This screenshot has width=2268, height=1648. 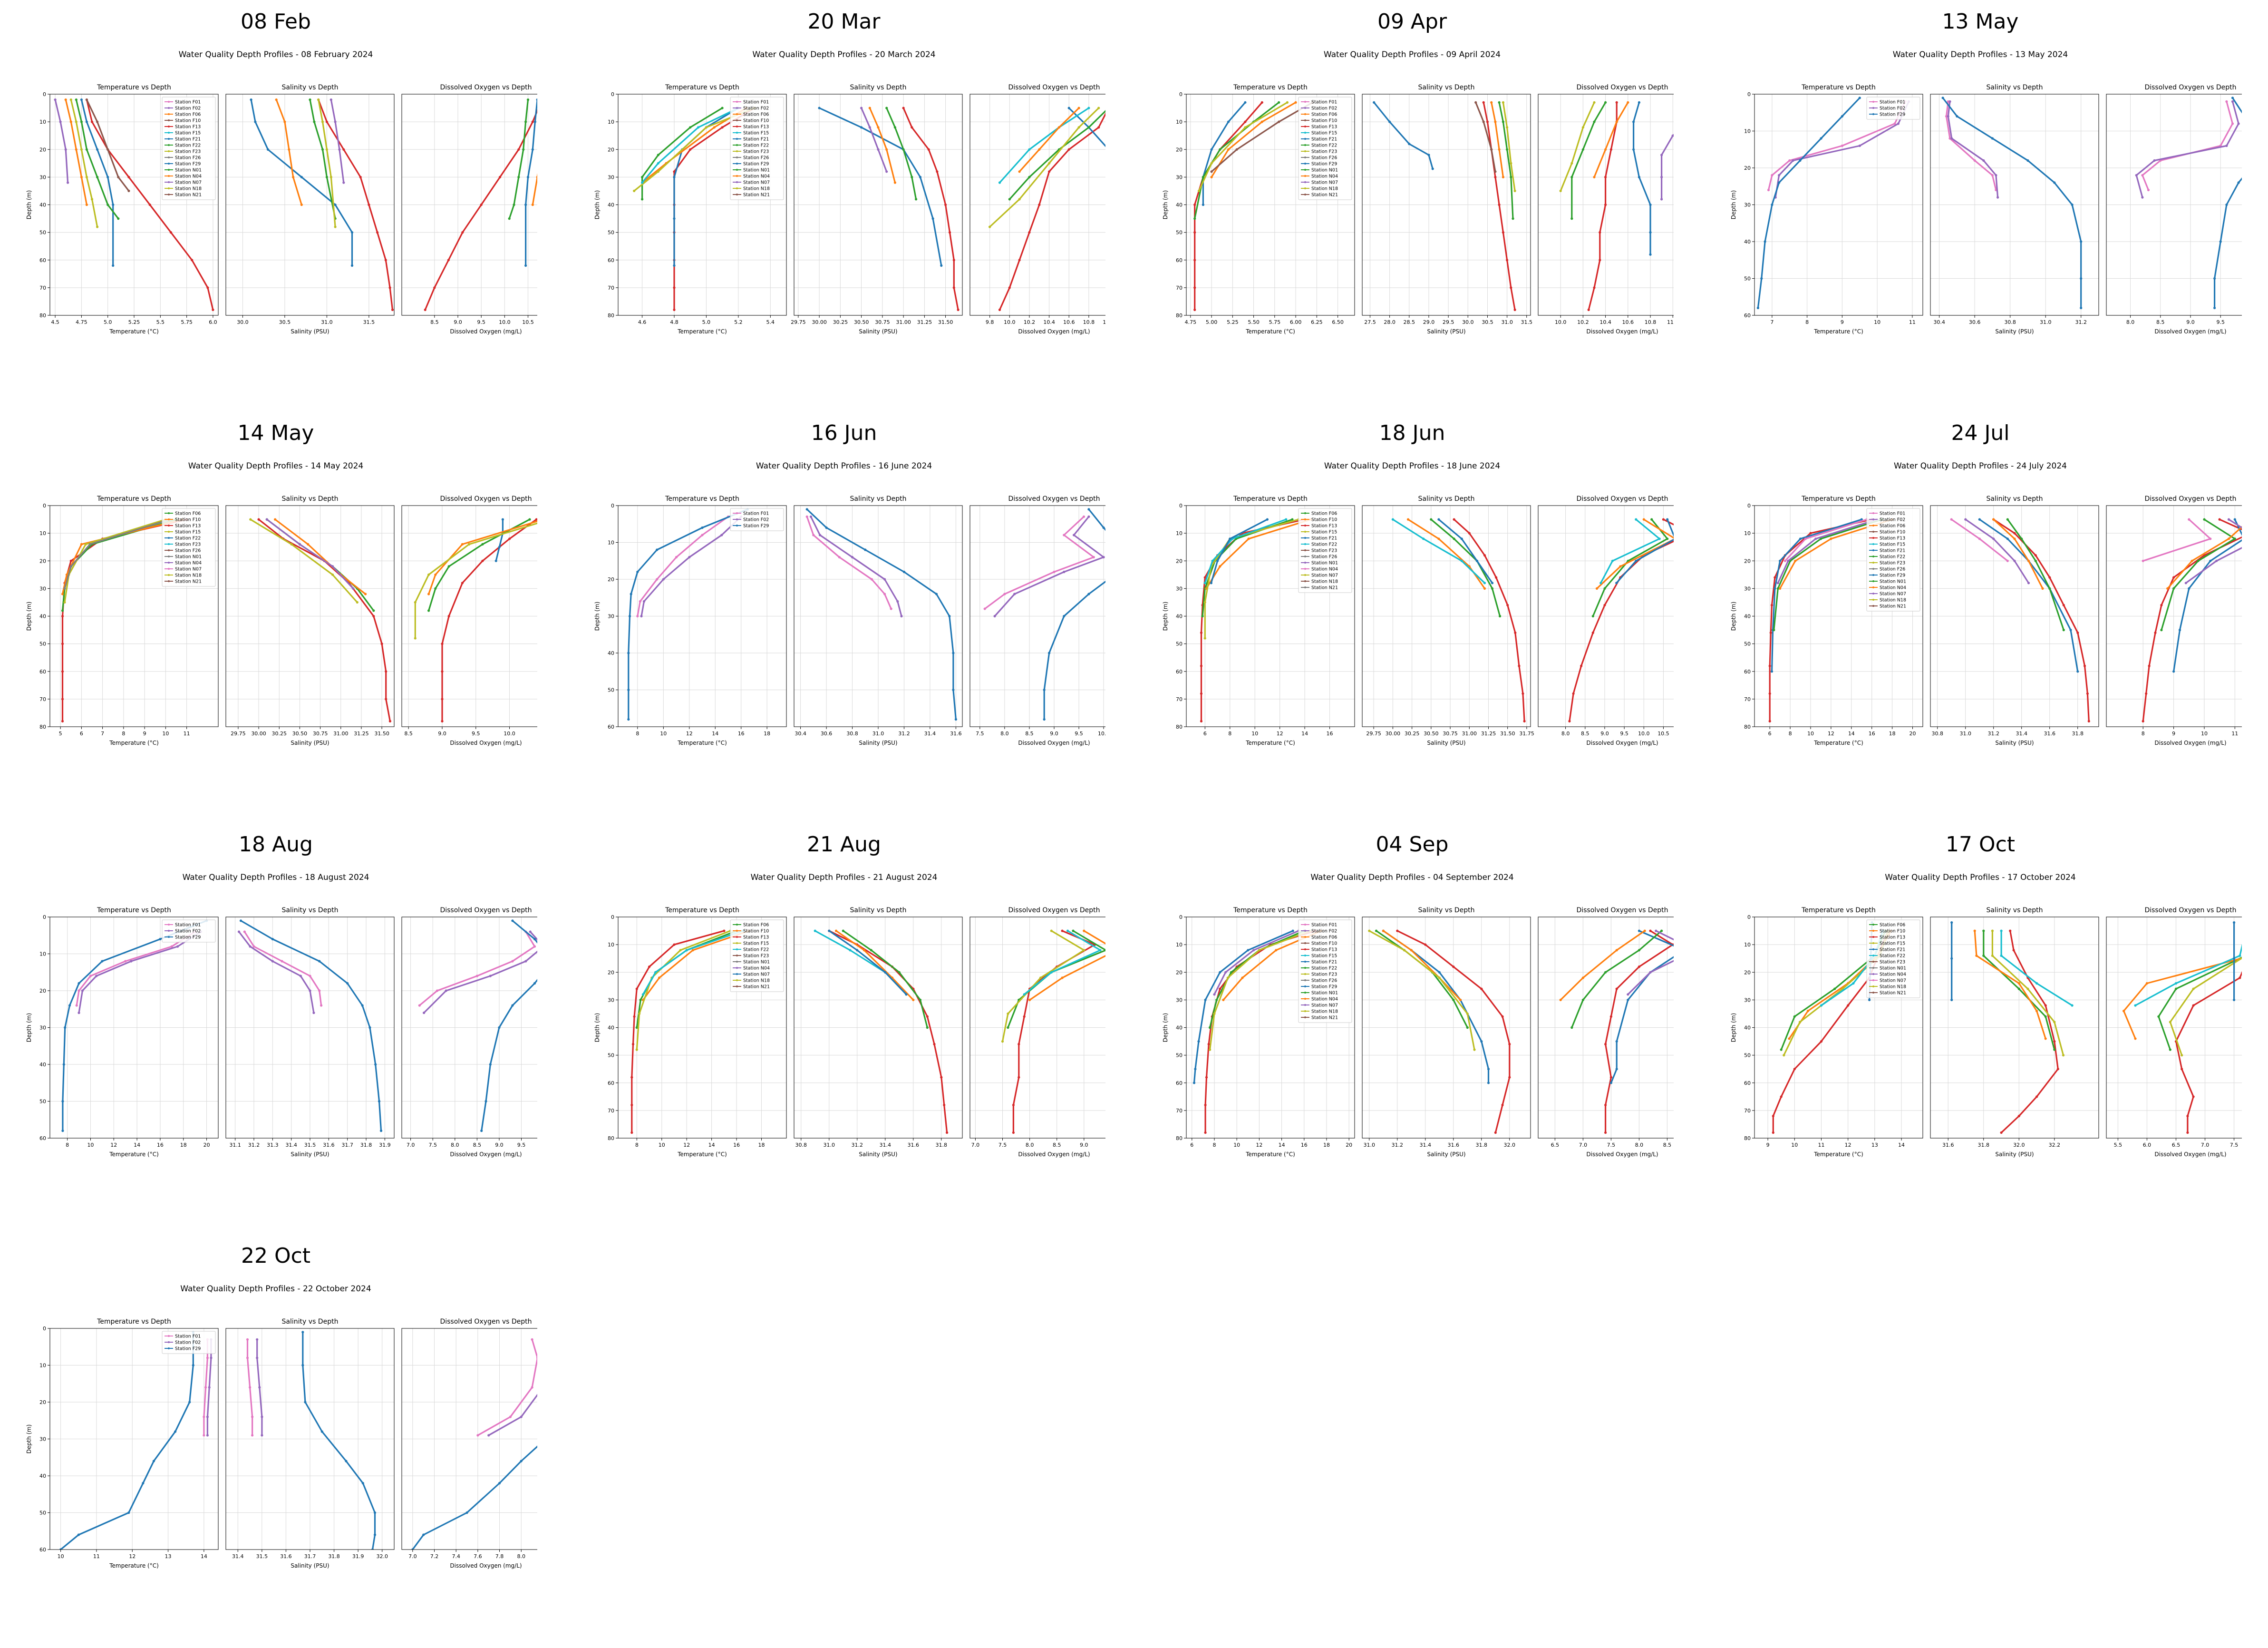 What do you see at coordinates (1454, 1145) in the screenshot?
I see `x-tick-label: 31.6` at bounding box center [1454, 1145].